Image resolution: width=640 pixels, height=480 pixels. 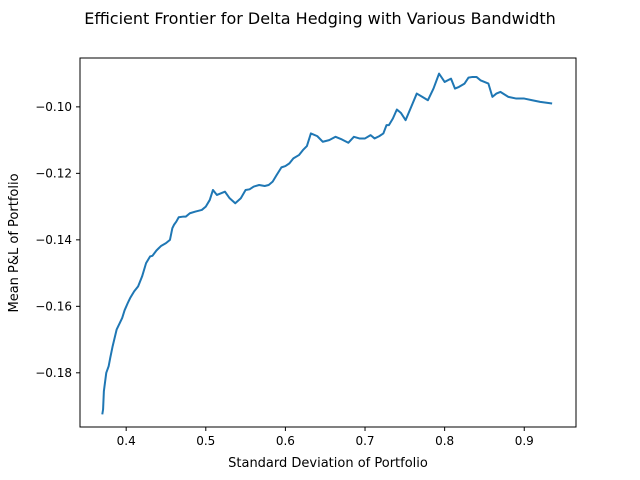 I want to click on y-axis-label: Mean P&L of Portfolio, so click(x=14, y=242).